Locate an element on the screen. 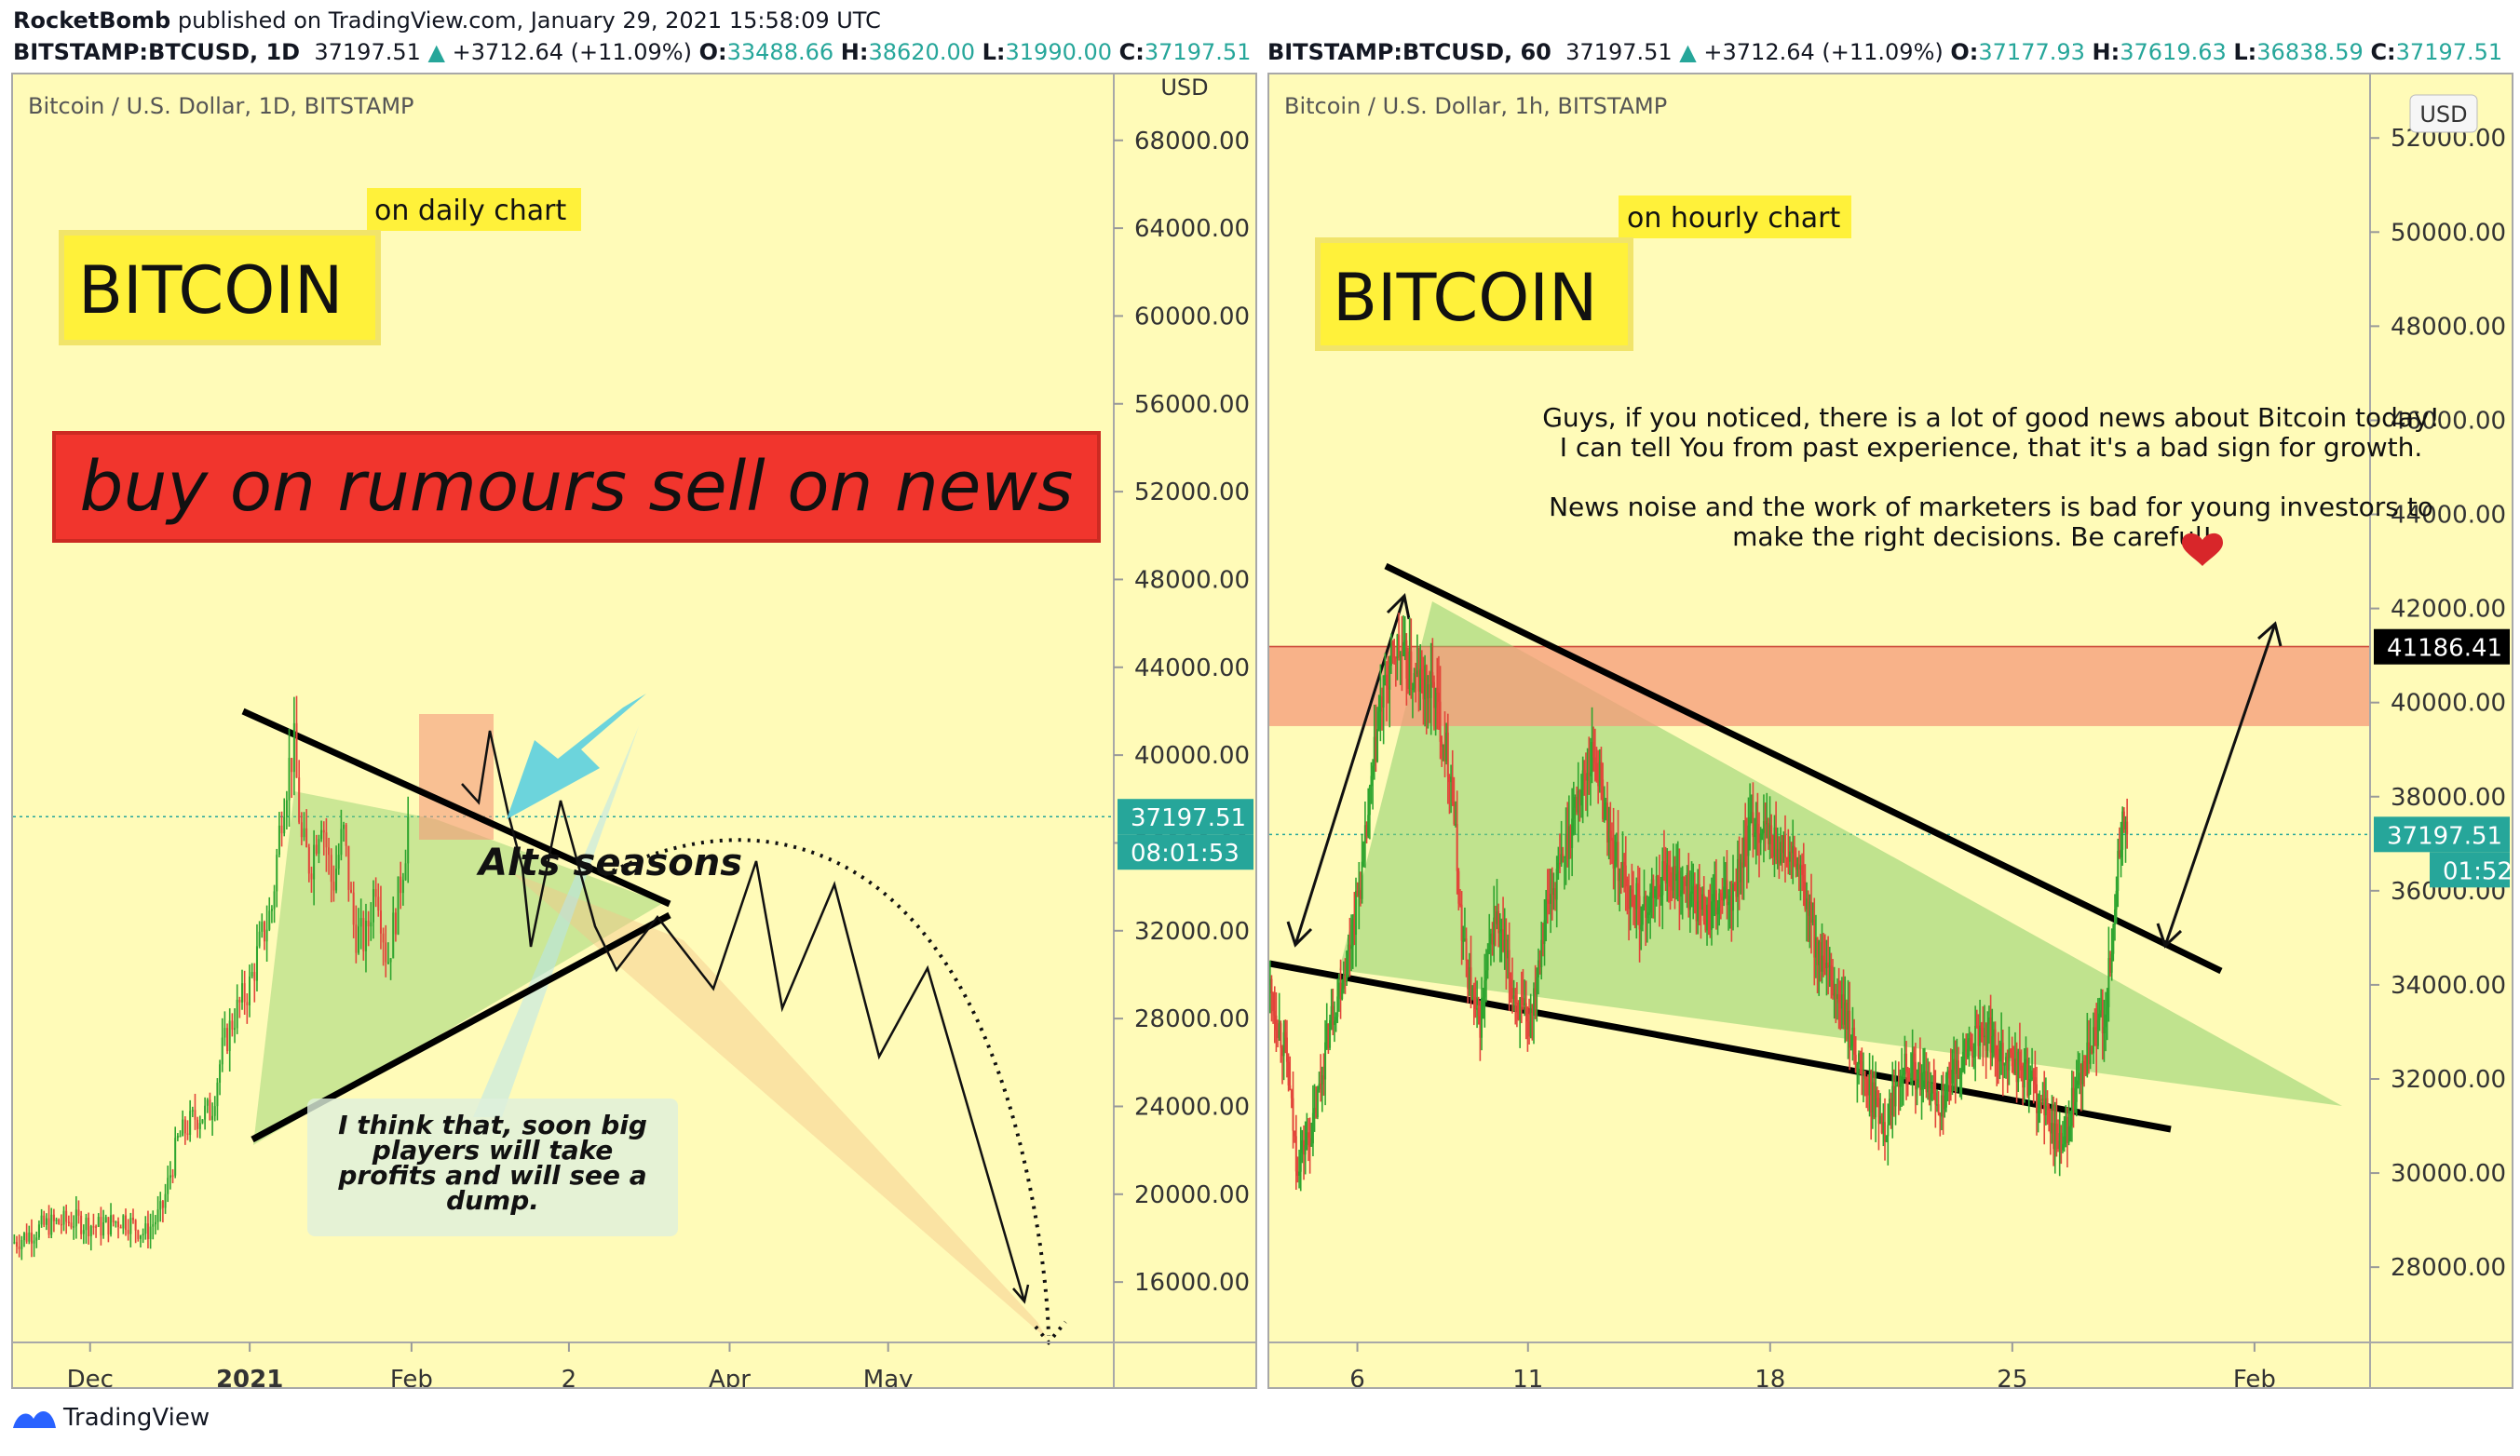 Image resolution: width=2520 pixels, height=1456 pixels. close-label: C: is located at coordinates (1131, 52).